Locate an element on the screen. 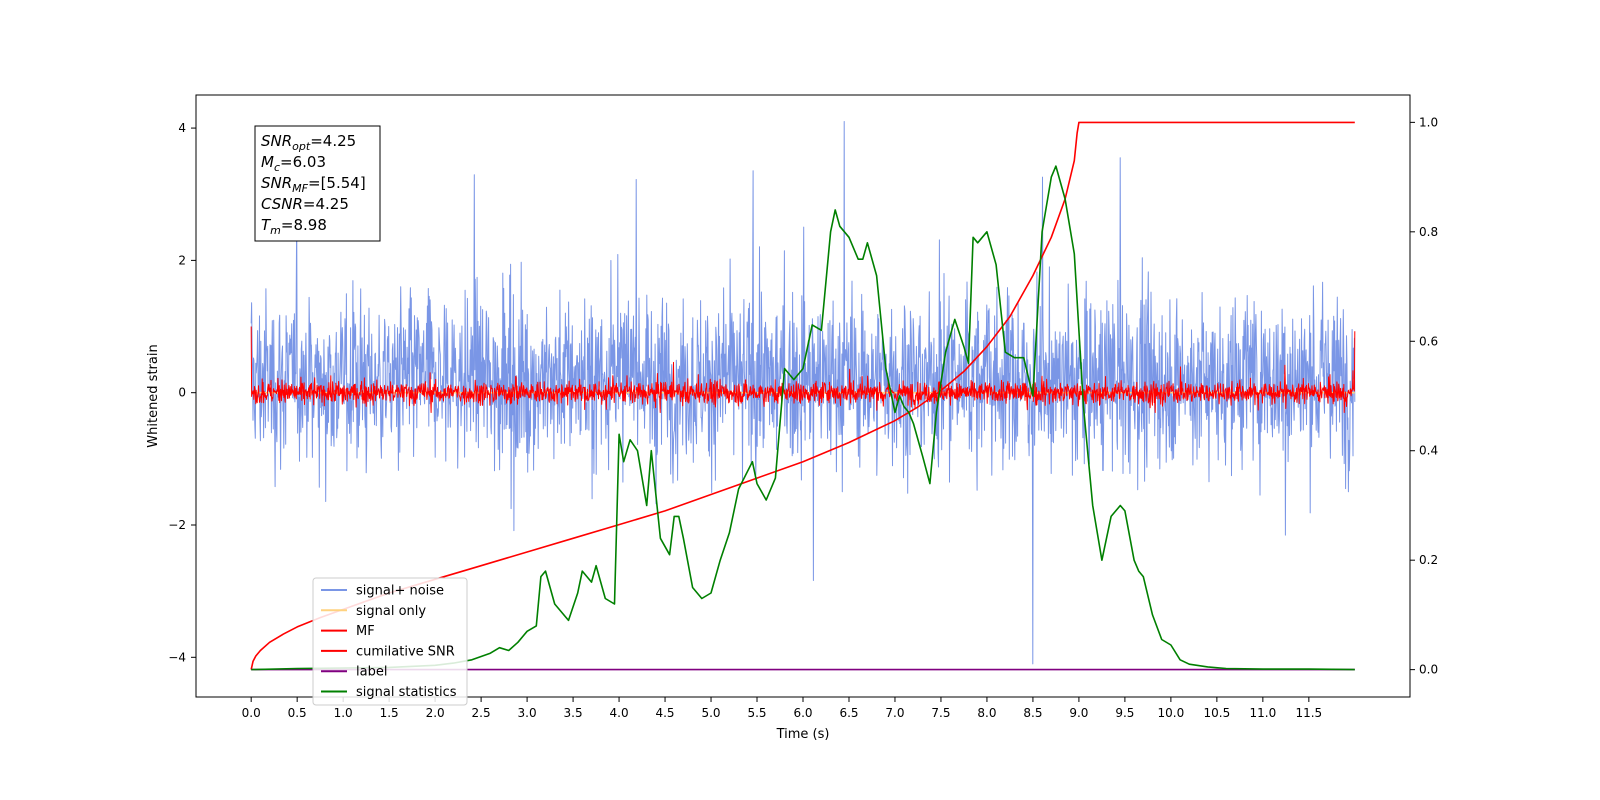 The width and height of the screenshot is (1600, 800). annotation-line: Mc=6.03 is located at coordinates (293, 163).